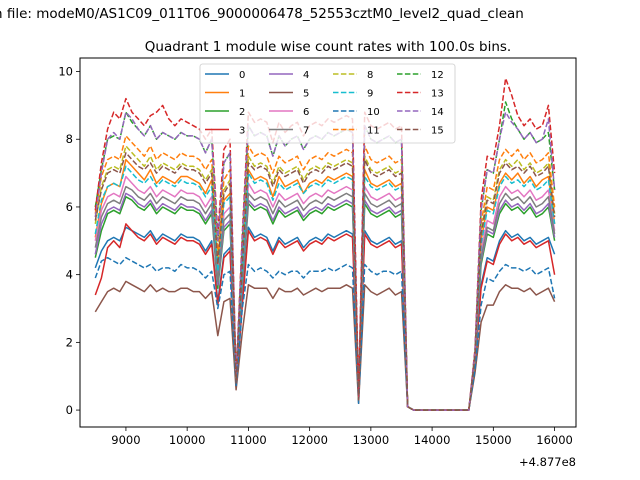  I want to click on x-tick-label: 13000, so click(371, 440).